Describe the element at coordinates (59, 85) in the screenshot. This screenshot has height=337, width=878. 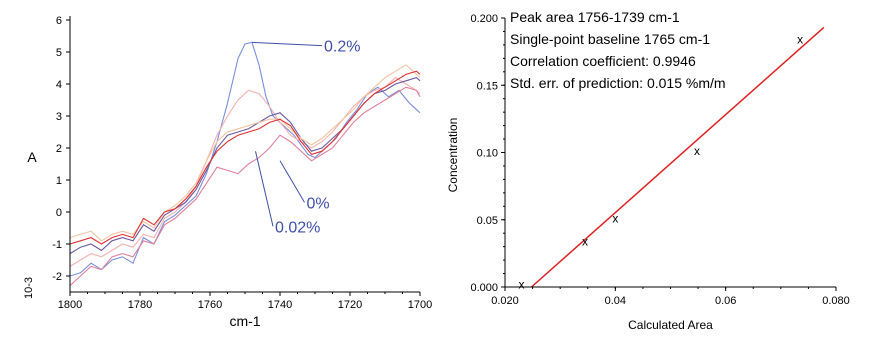
I see `y-tick-label: 4` at that location.